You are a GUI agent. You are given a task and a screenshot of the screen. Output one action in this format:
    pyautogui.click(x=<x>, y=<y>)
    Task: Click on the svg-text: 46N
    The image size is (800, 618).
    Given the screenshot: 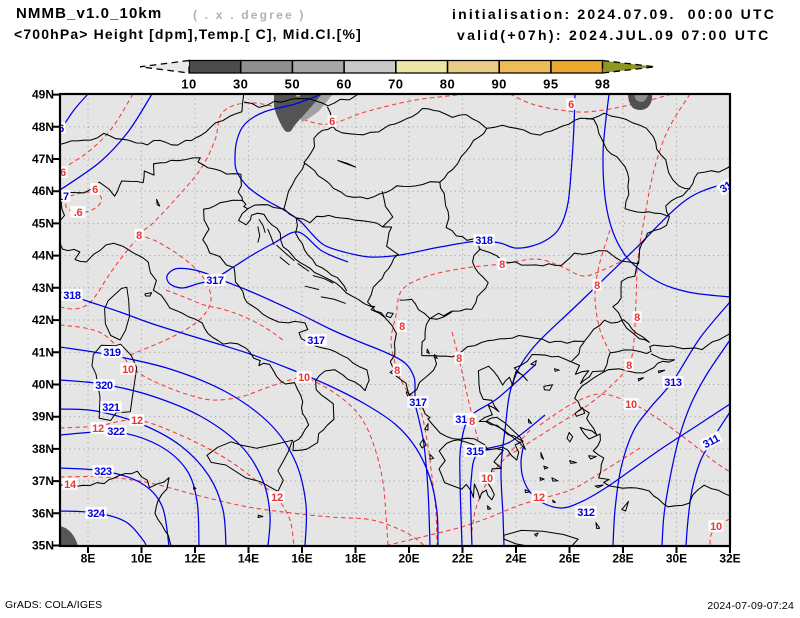 What is the action you would take?
    pyautogui.click(x=43, y=191)
    